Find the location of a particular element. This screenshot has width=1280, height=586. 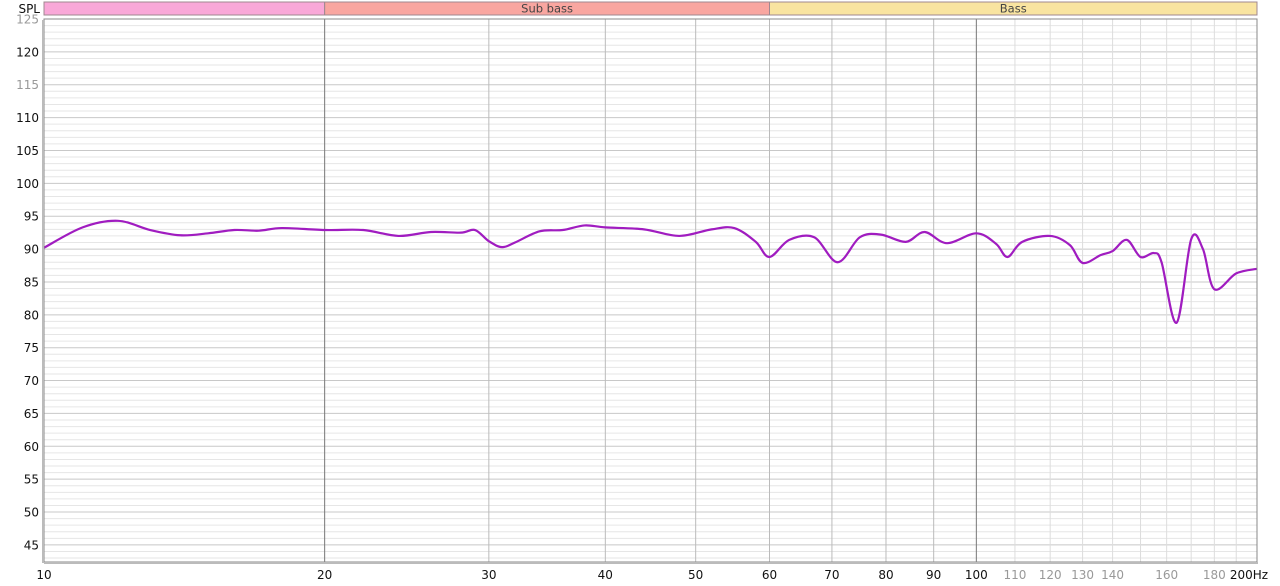

band-label: Bass is located at coordinates (1013, 9).